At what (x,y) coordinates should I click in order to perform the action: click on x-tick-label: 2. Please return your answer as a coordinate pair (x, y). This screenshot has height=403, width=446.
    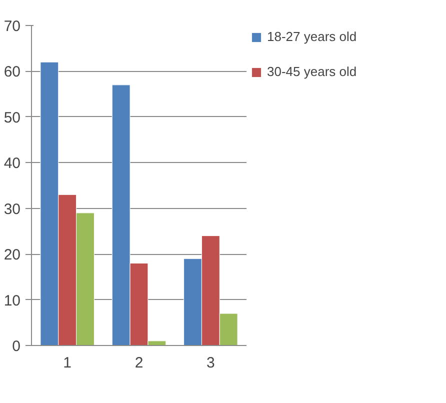
    Looking at the image, I should click on (139, 363).